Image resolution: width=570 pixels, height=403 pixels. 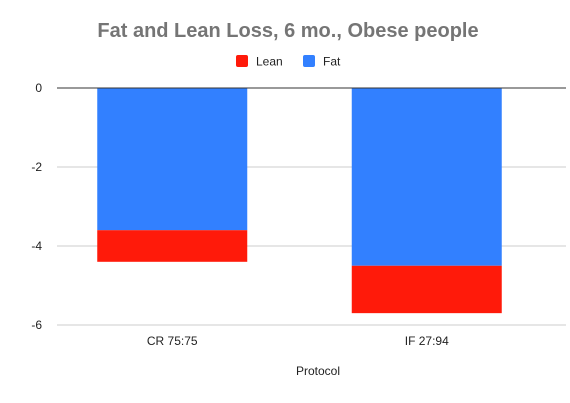 What do you see at coordinates (288, 62) in the screenshot?
I see `legend: Lean Fat` at bounding box center [288, 62].